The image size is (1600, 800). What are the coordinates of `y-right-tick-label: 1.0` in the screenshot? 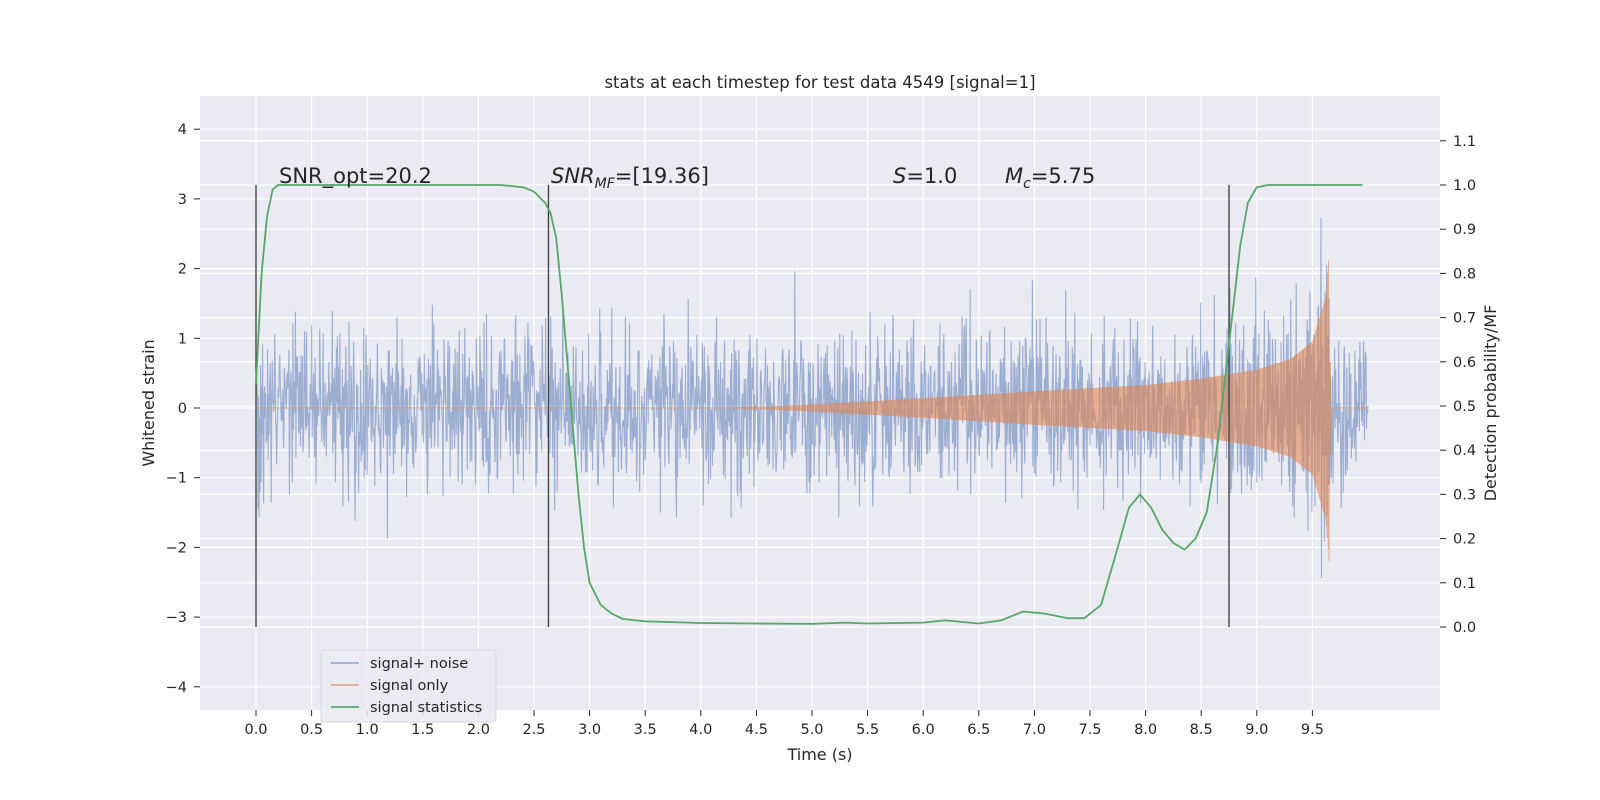 It's located at (1464, 186).